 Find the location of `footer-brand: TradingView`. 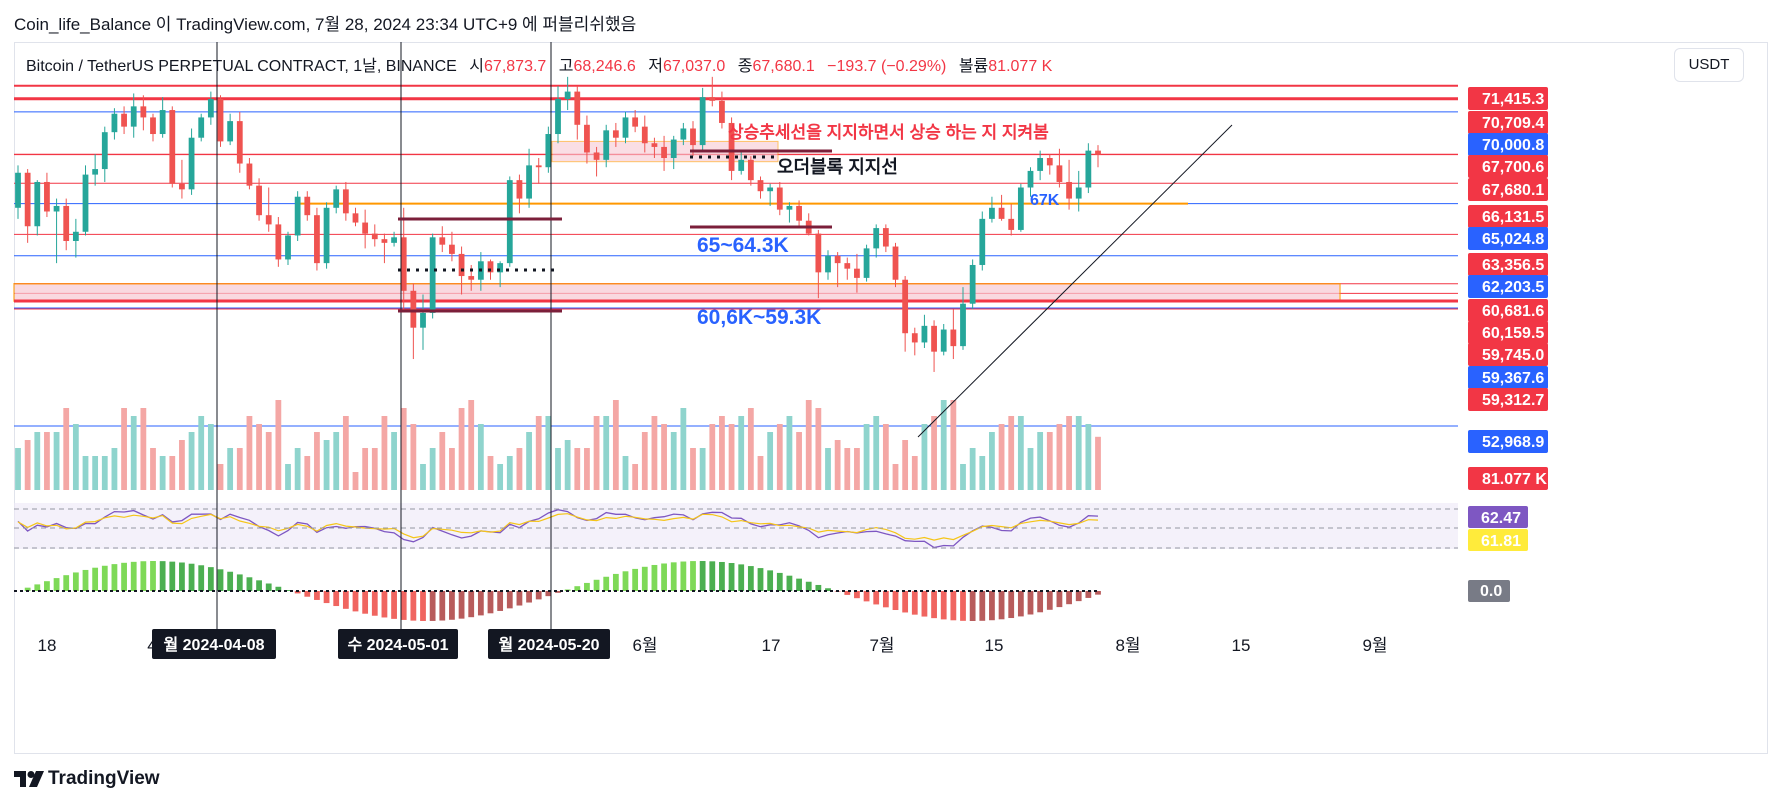

footer-brand: TradingView is located at coordinates (87, 779).